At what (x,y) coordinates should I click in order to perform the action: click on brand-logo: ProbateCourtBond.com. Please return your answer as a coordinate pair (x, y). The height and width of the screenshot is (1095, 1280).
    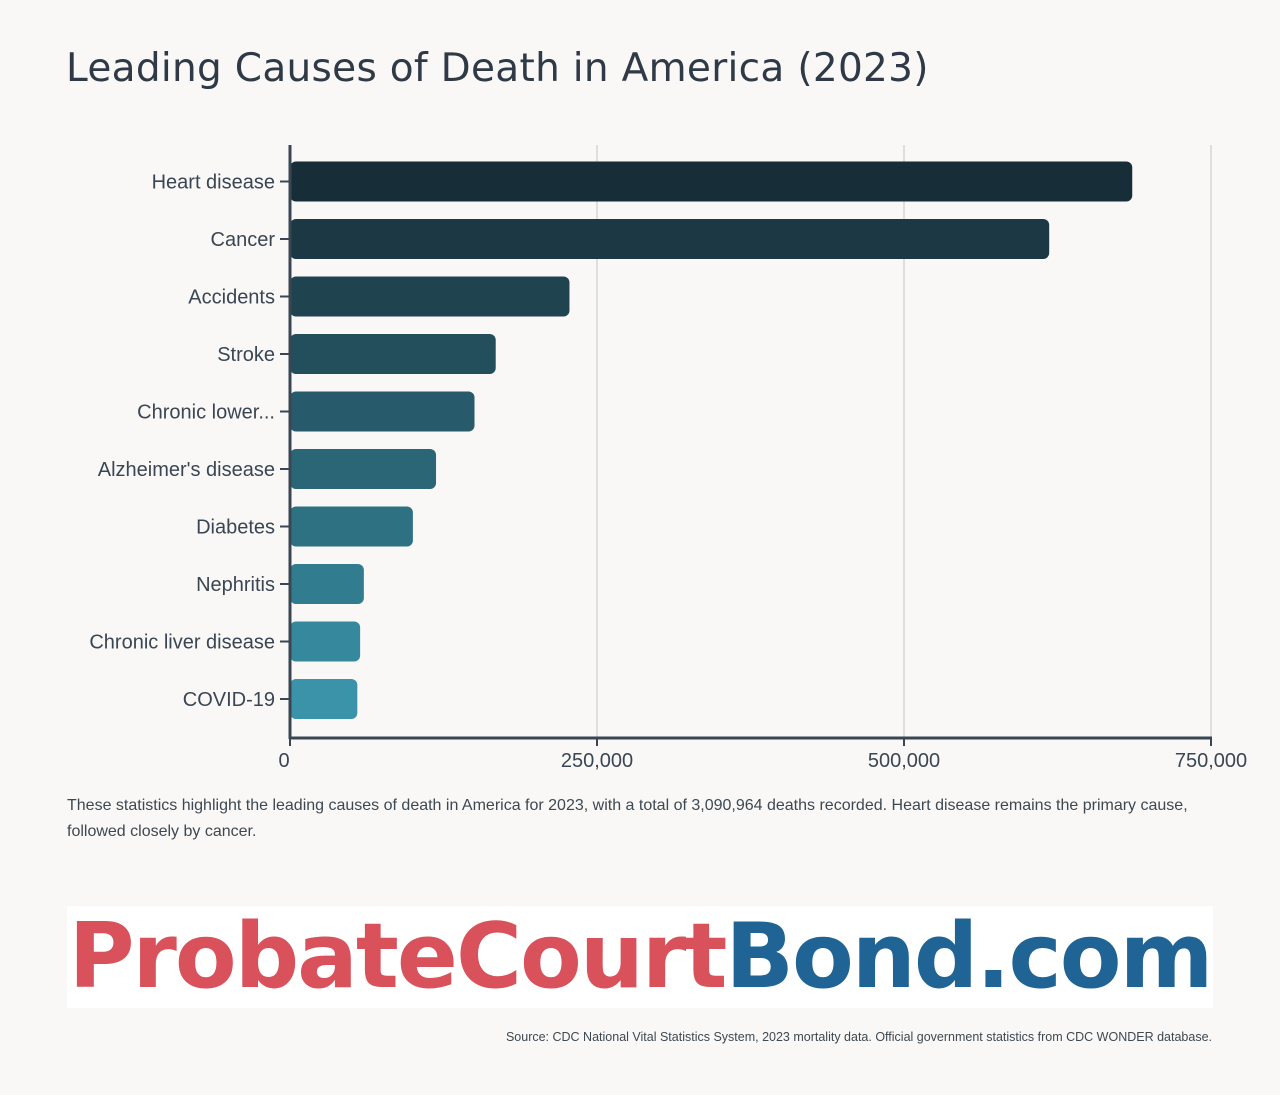
    Looking at the image, I should click on (640, 957).